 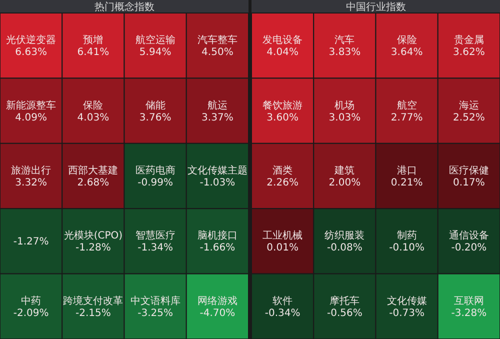 I want to click on category-label: 智慧医疗, so click(x=155, y=236).